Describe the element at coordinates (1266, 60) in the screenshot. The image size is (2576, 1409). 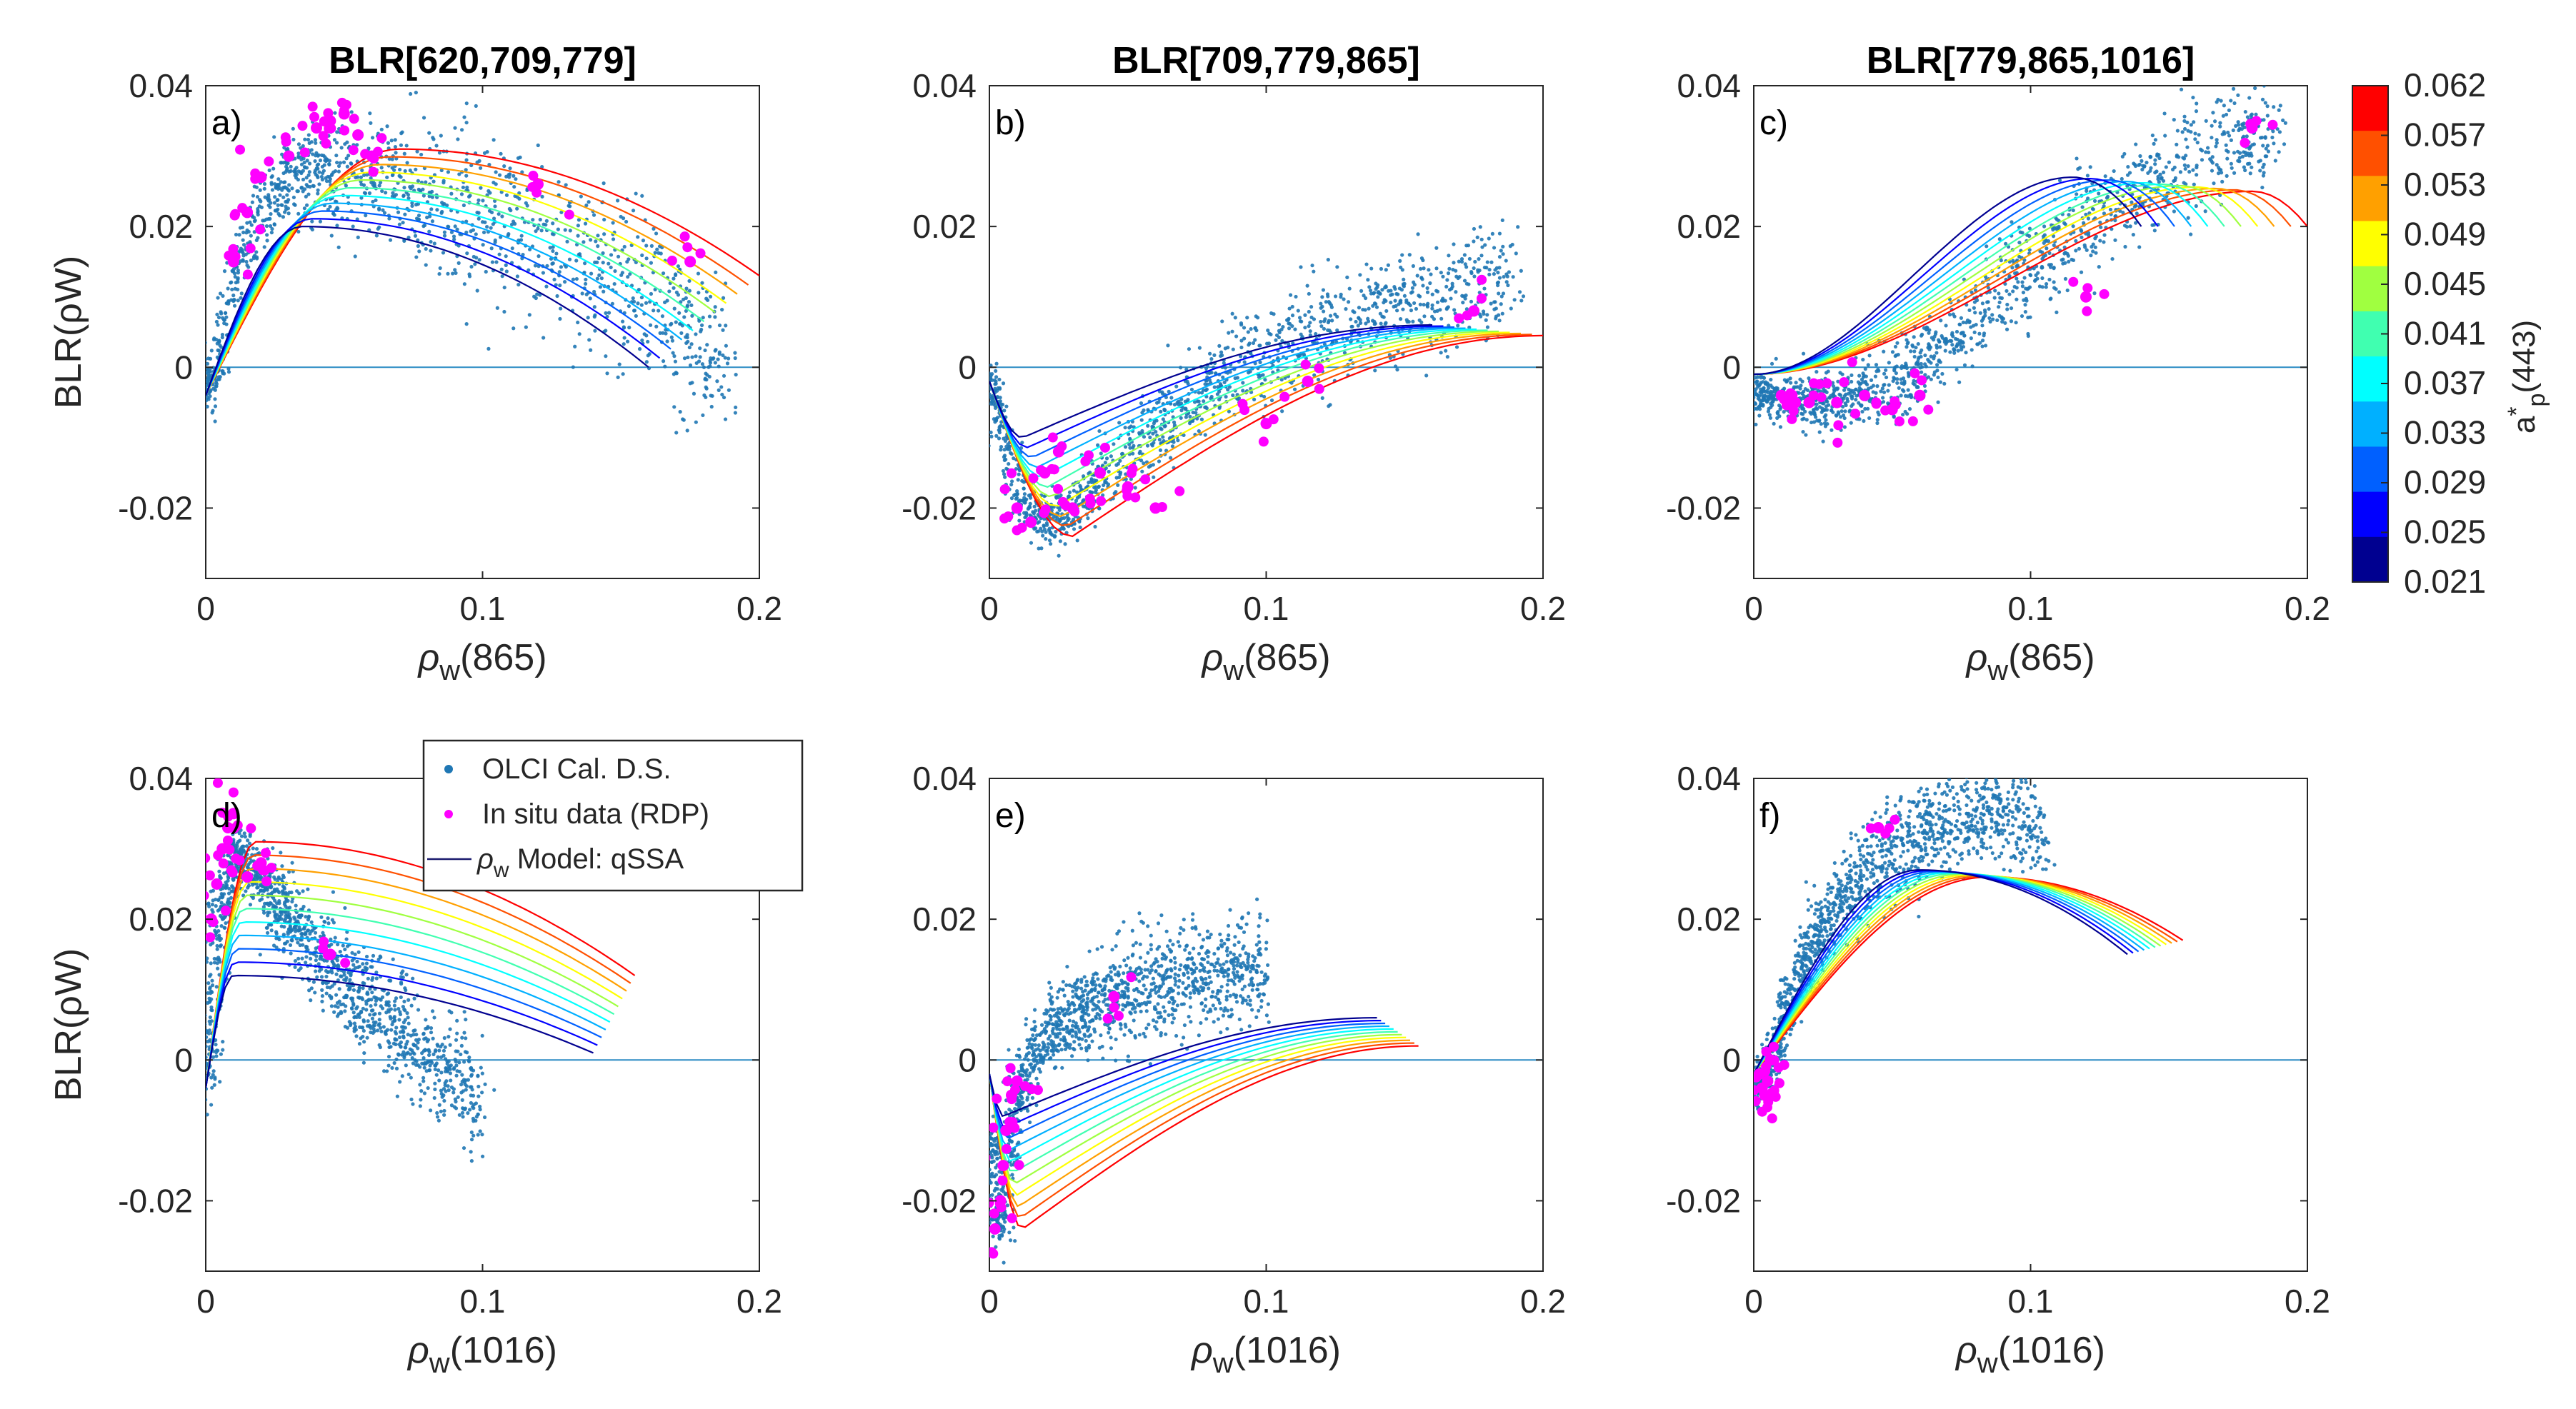
I see `panel-title: BLR[709,779,865]` at that location.